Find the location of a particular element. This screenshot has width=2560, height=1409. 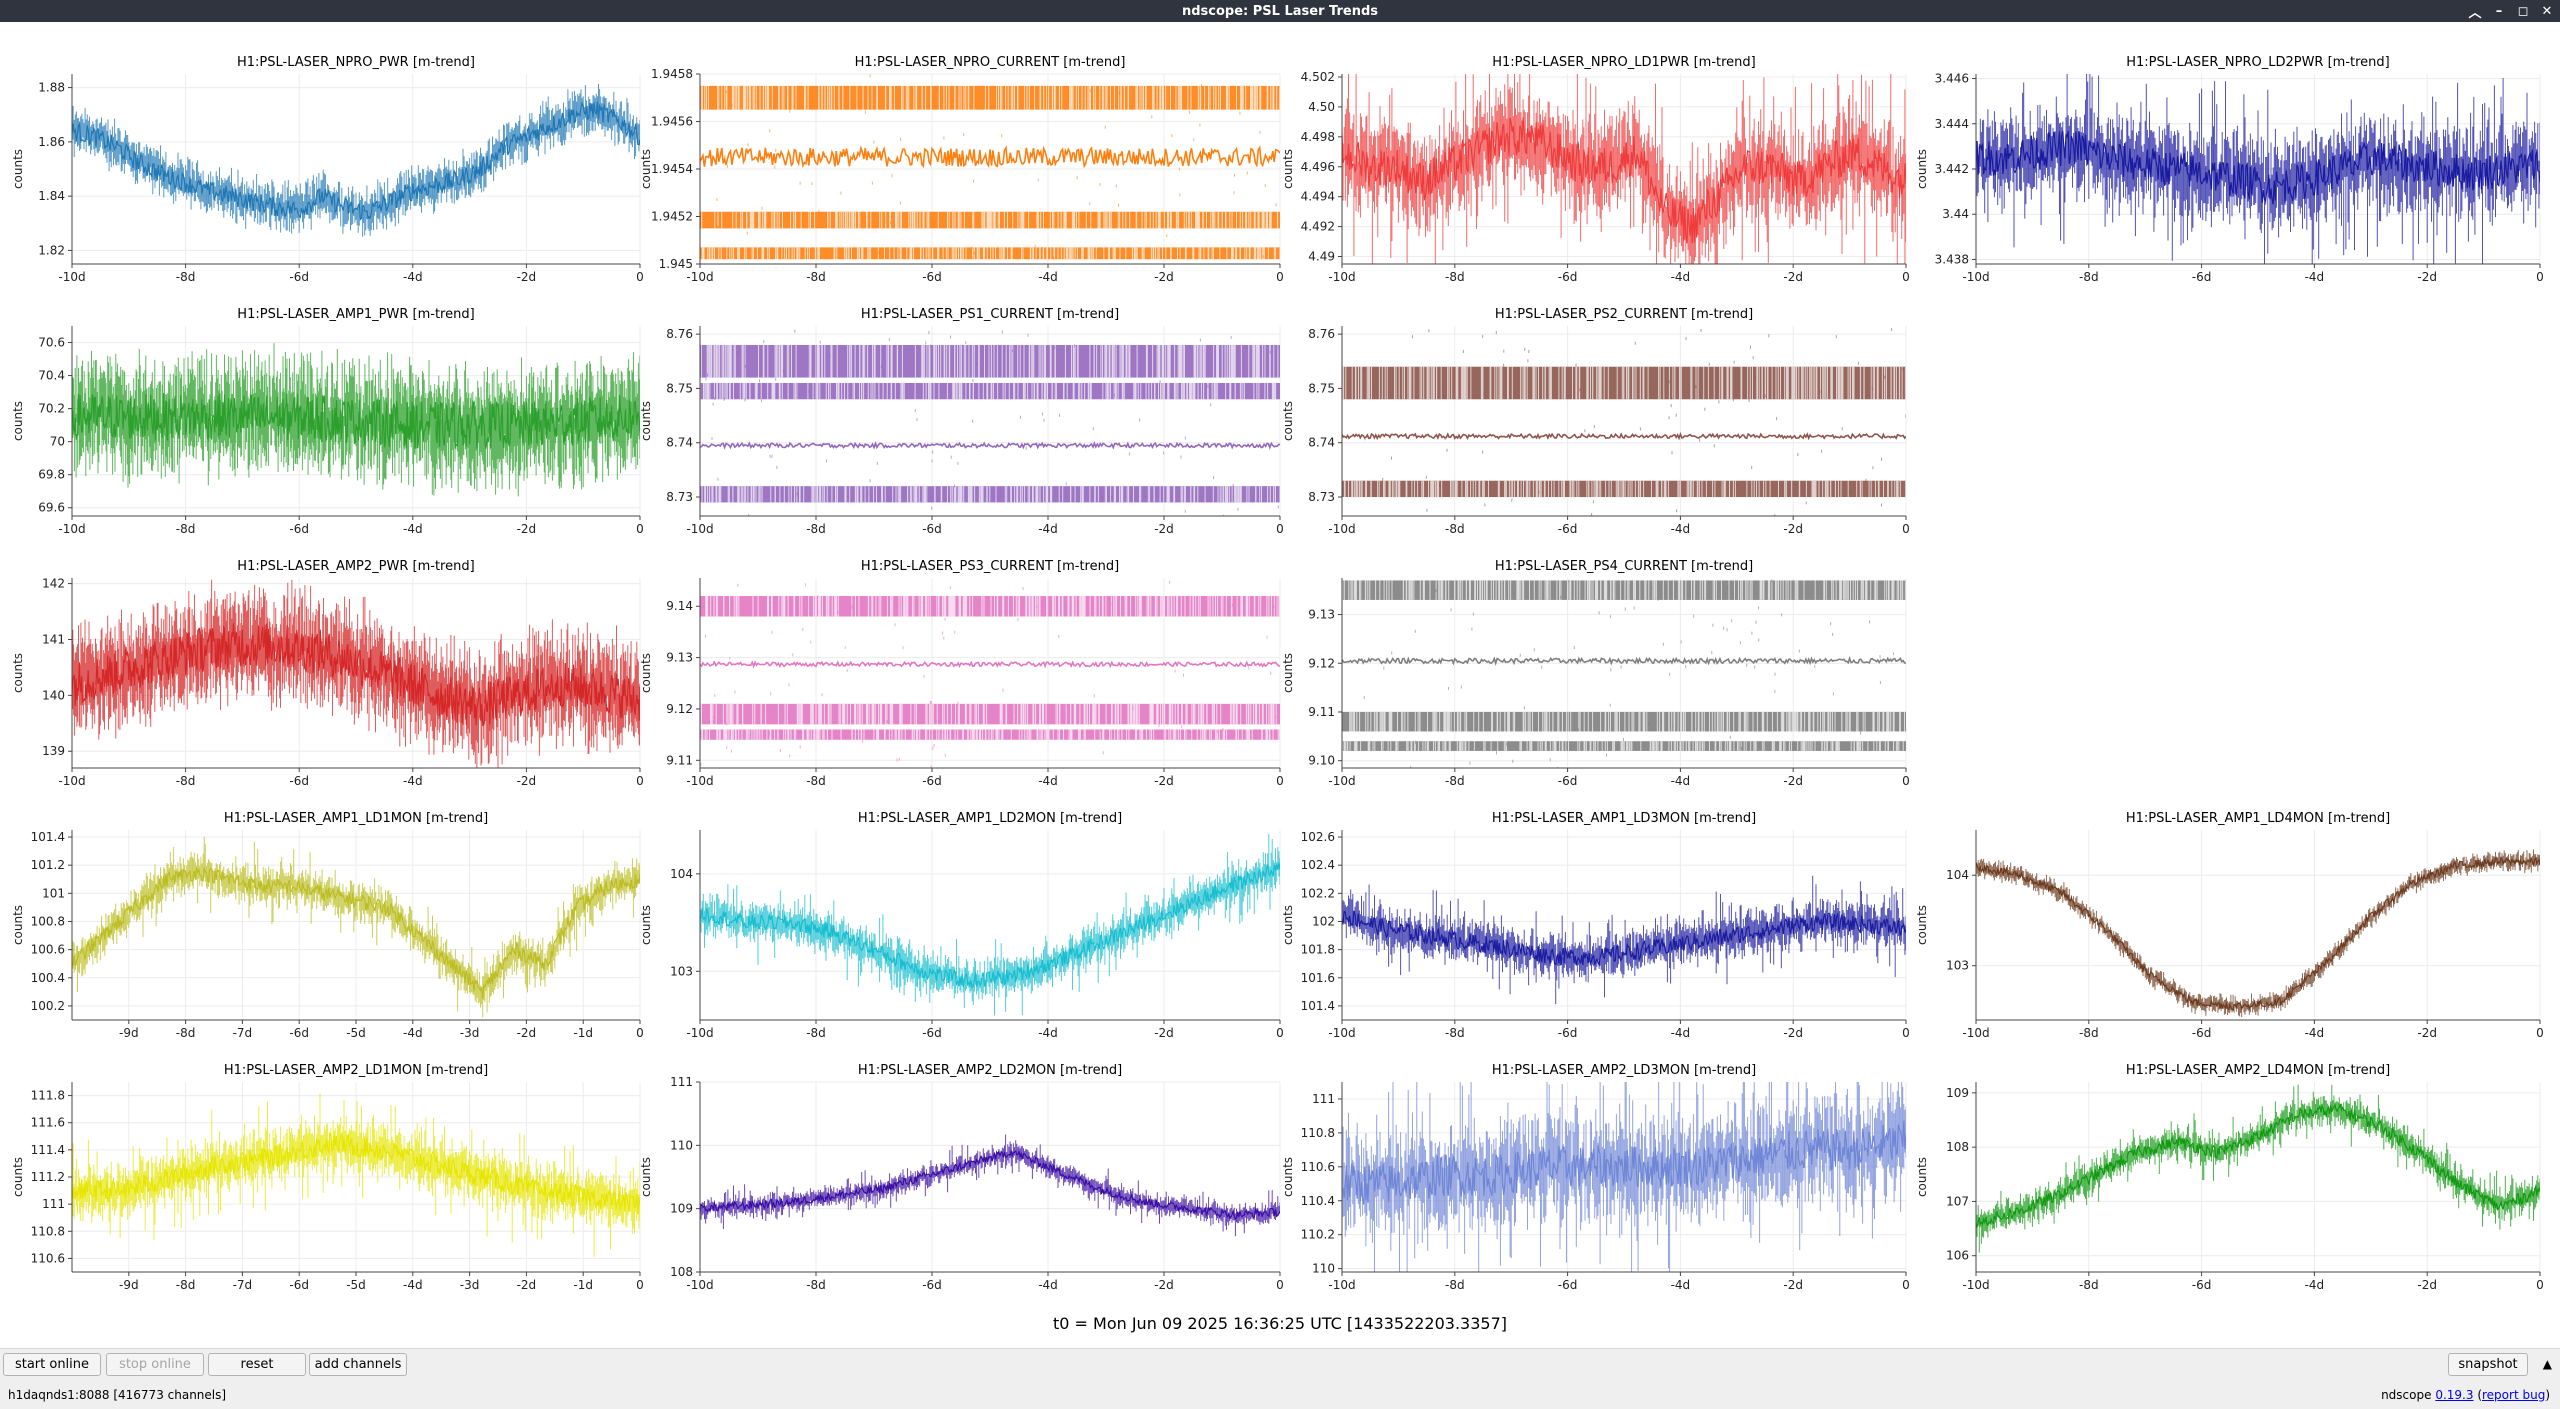

series-npro-current is located at coordinates (990, 169).